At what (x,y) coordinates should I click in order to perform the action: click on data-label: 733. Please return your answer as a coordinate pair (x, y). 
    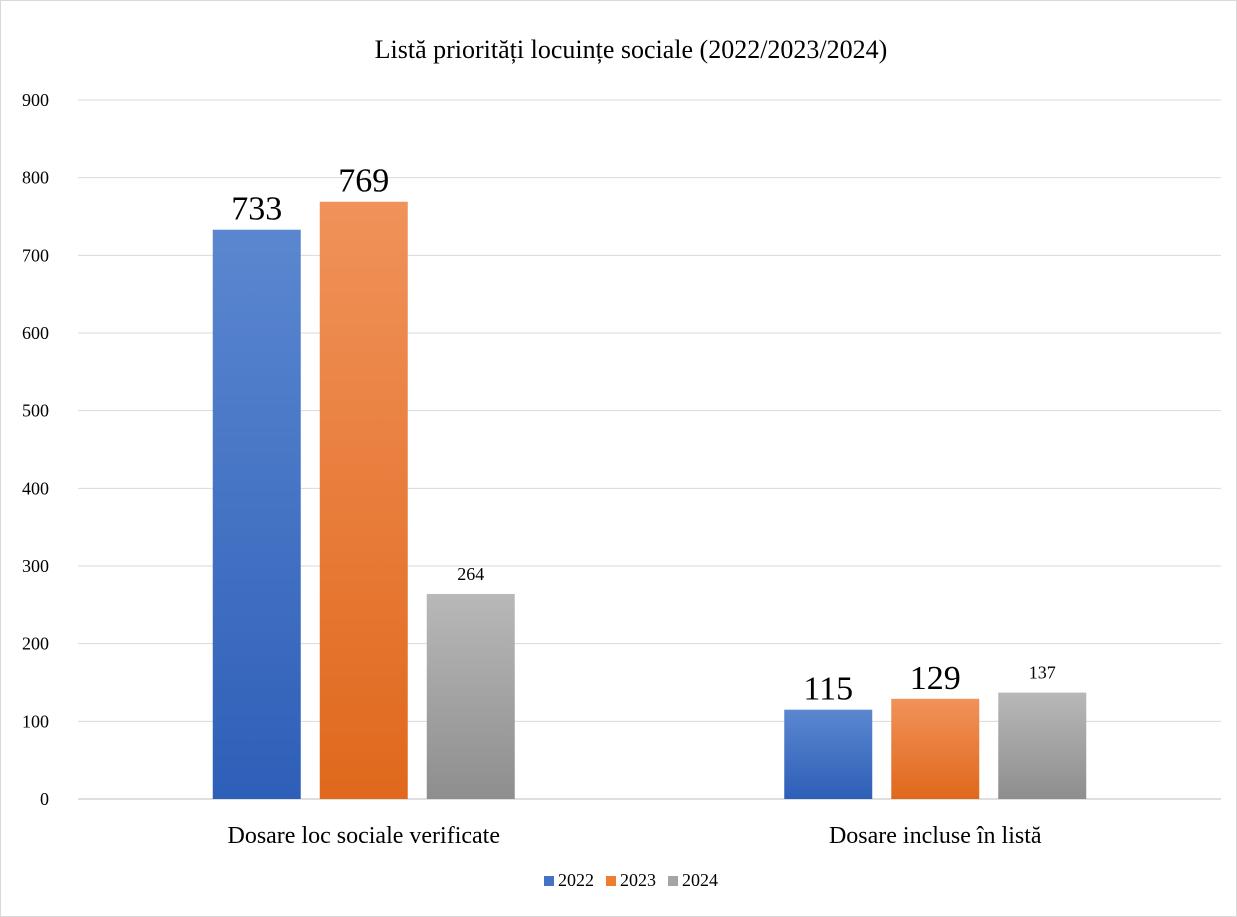
    Looking at the image, I should click on (256, 209).